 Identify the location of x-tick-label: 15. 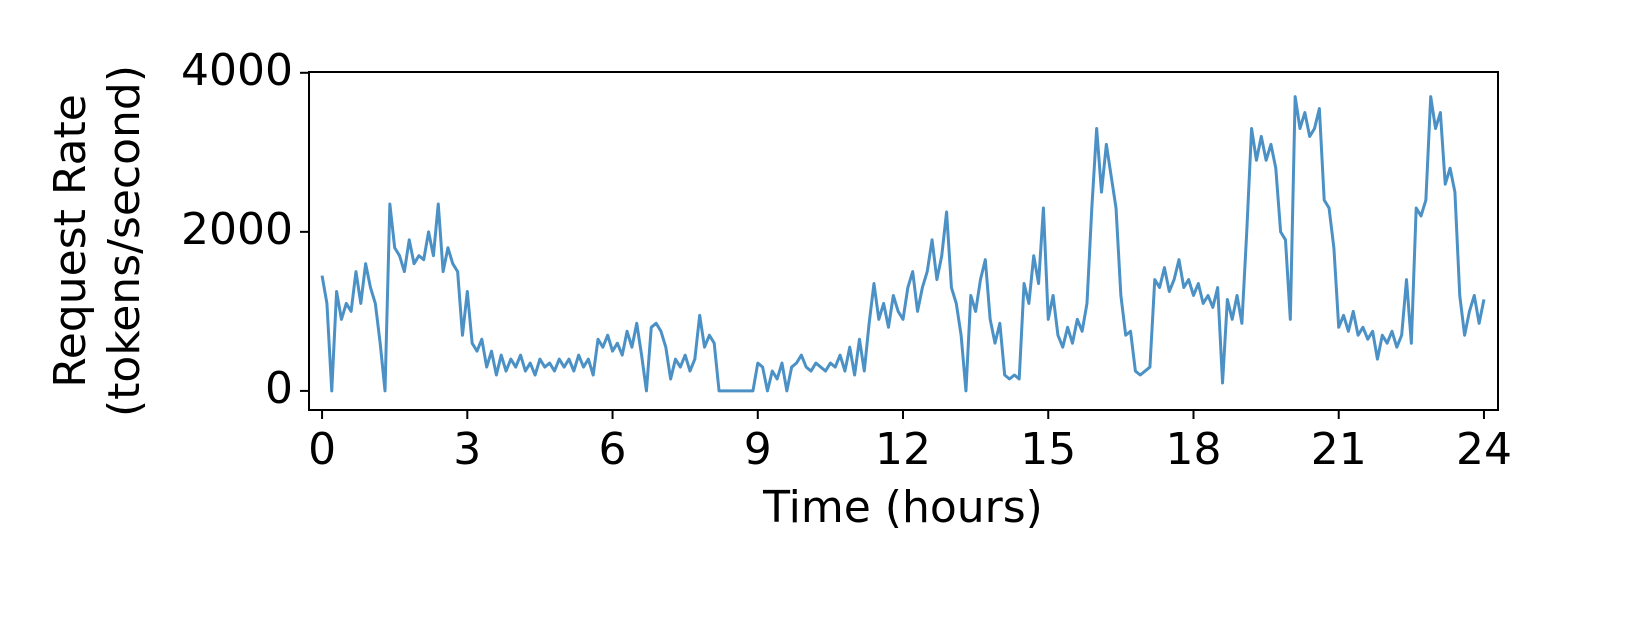
(1048, 449).